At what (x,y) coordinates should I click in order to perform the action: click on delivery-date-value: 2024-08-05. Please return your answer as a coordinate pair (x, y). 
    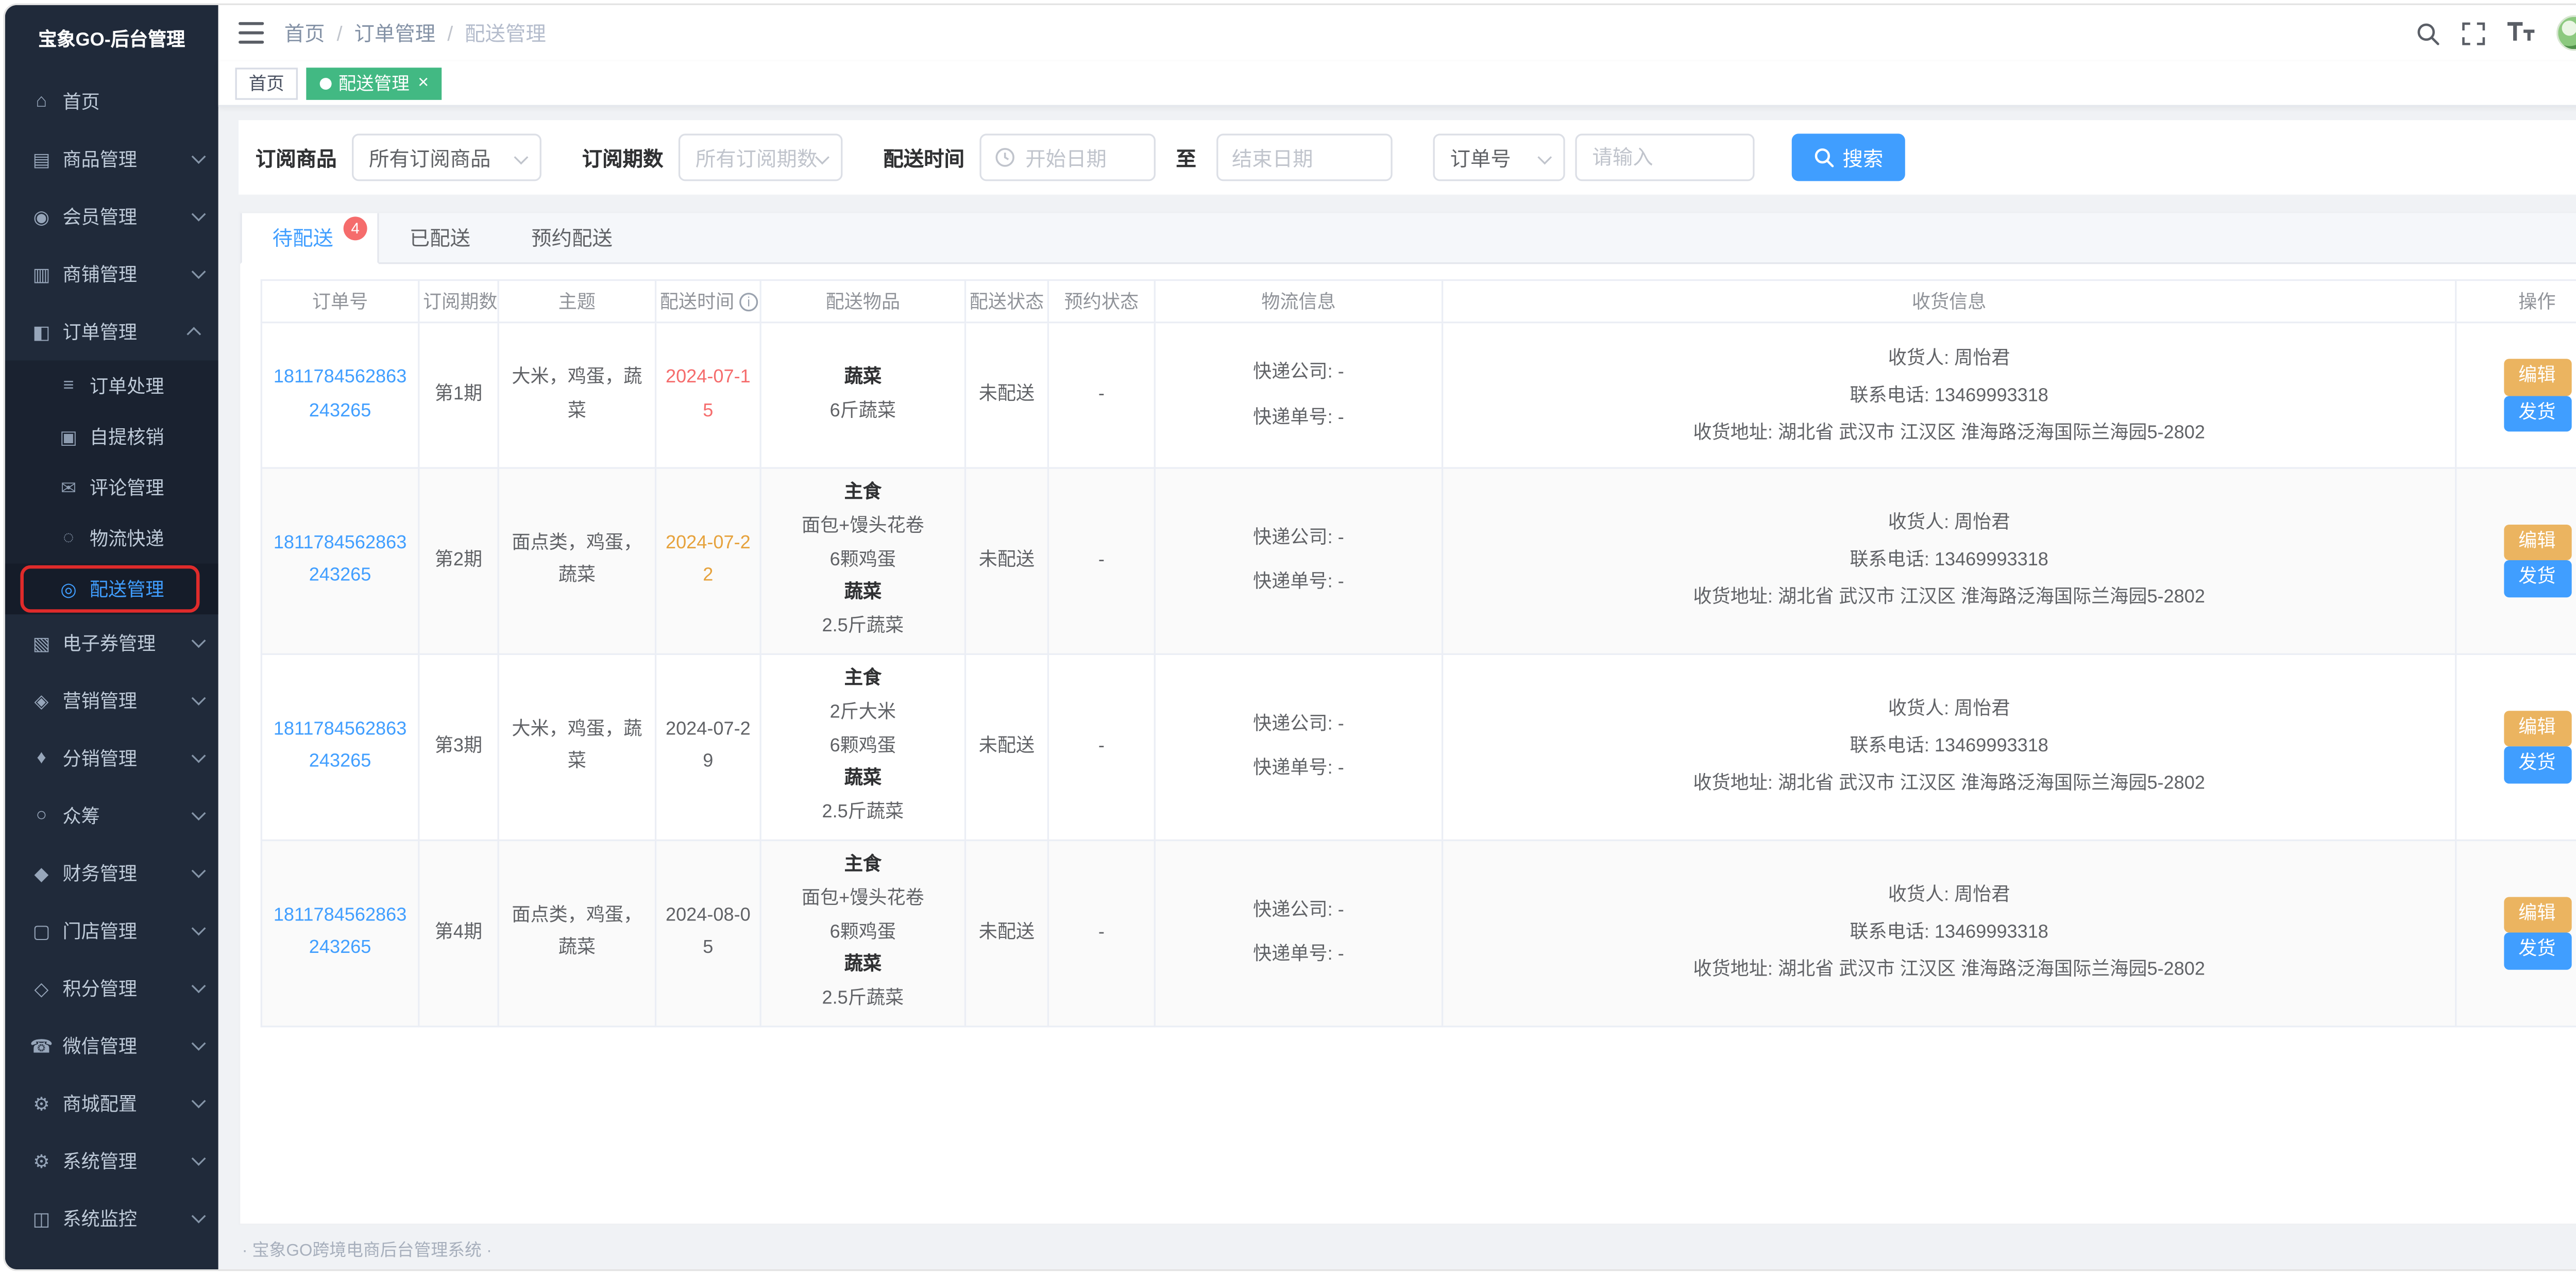
    Looking at the image, I should click on (708, 931).